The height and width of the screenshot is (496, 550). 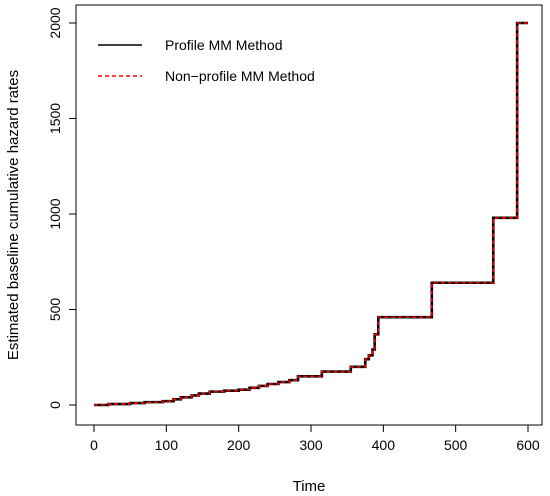 What do you see at coordinates (309, 486) in the screenshot?
I see `x-axis-label: Time` at bounding box center [309, 486].